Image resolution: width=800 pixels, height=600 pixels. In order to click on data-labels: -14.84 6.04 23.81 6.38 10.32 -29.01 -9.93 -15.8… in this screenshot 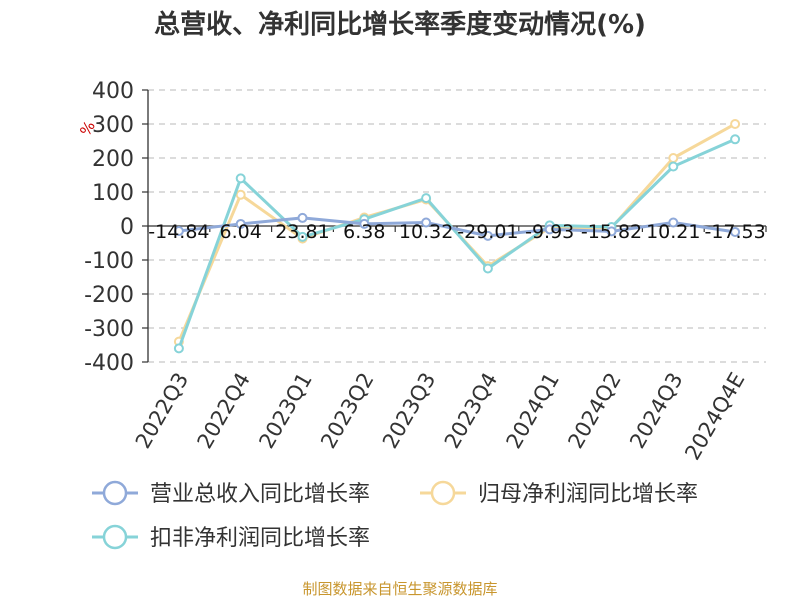, I will do `click(456, 232)`.